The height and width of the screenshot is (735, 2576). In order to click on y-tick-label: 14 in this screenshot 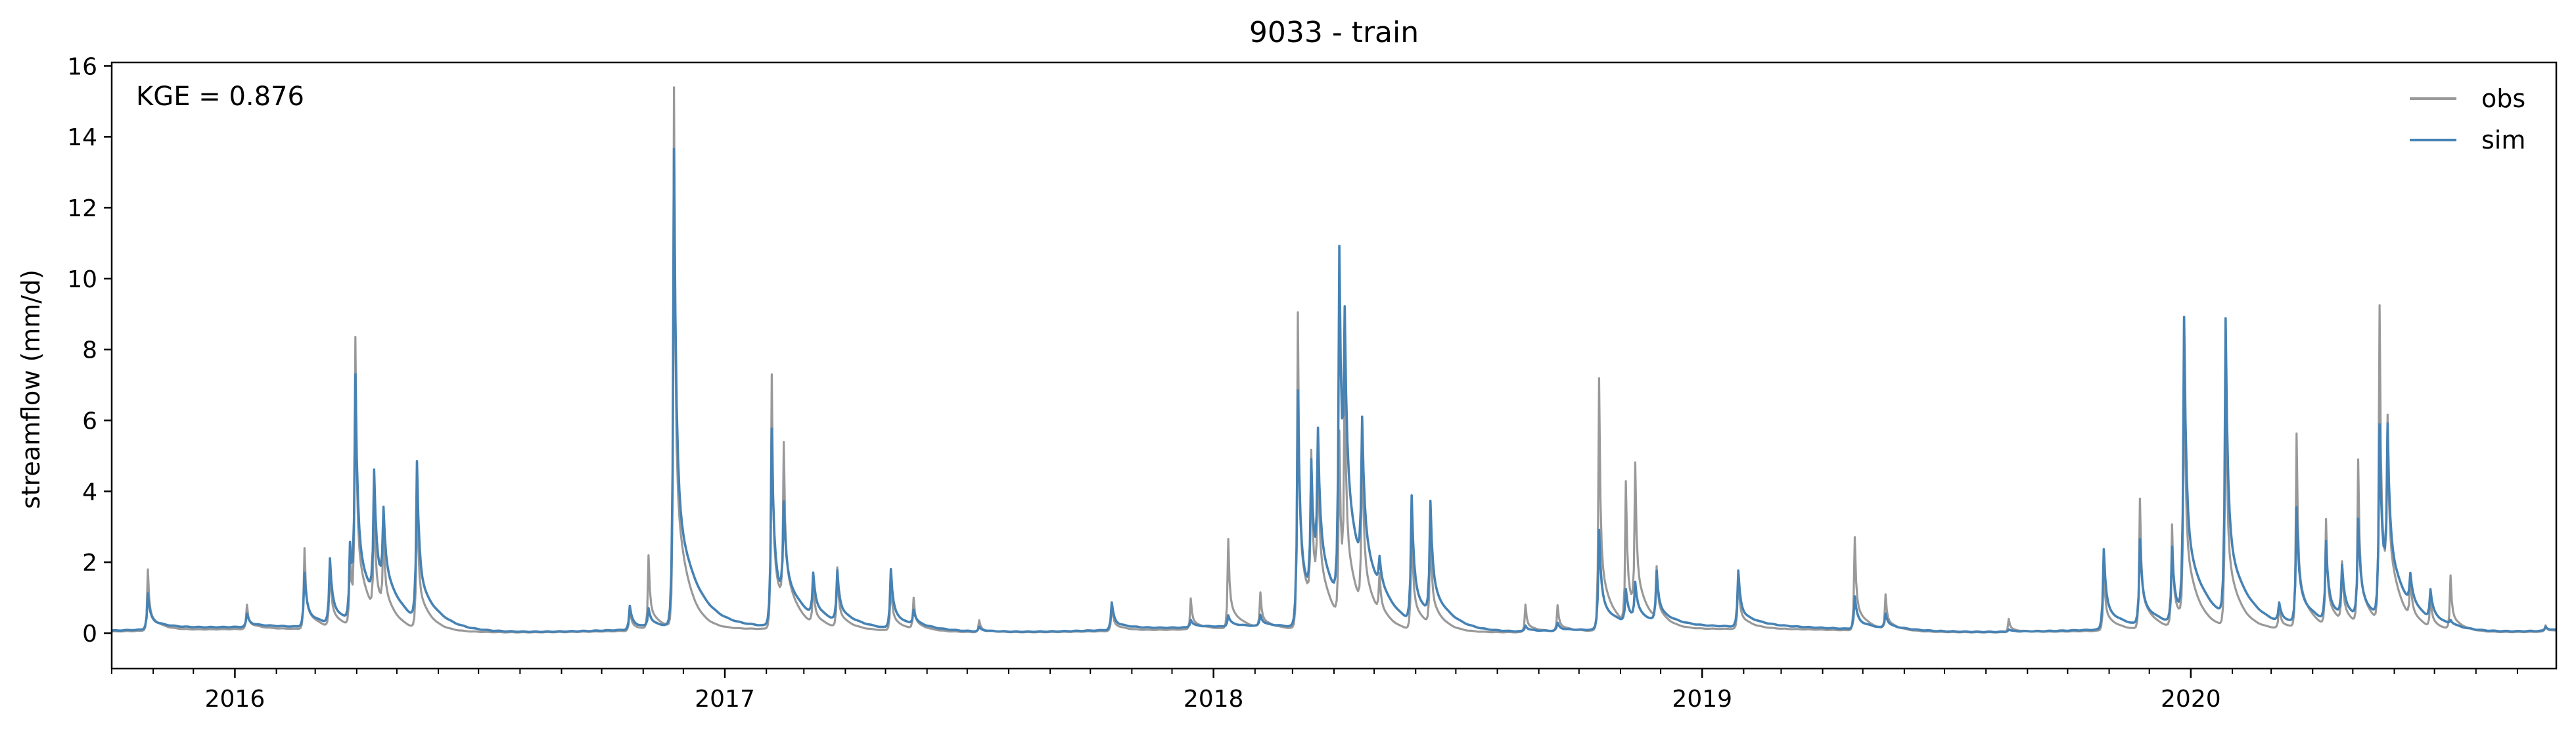, I will do `click(82, 137)`.